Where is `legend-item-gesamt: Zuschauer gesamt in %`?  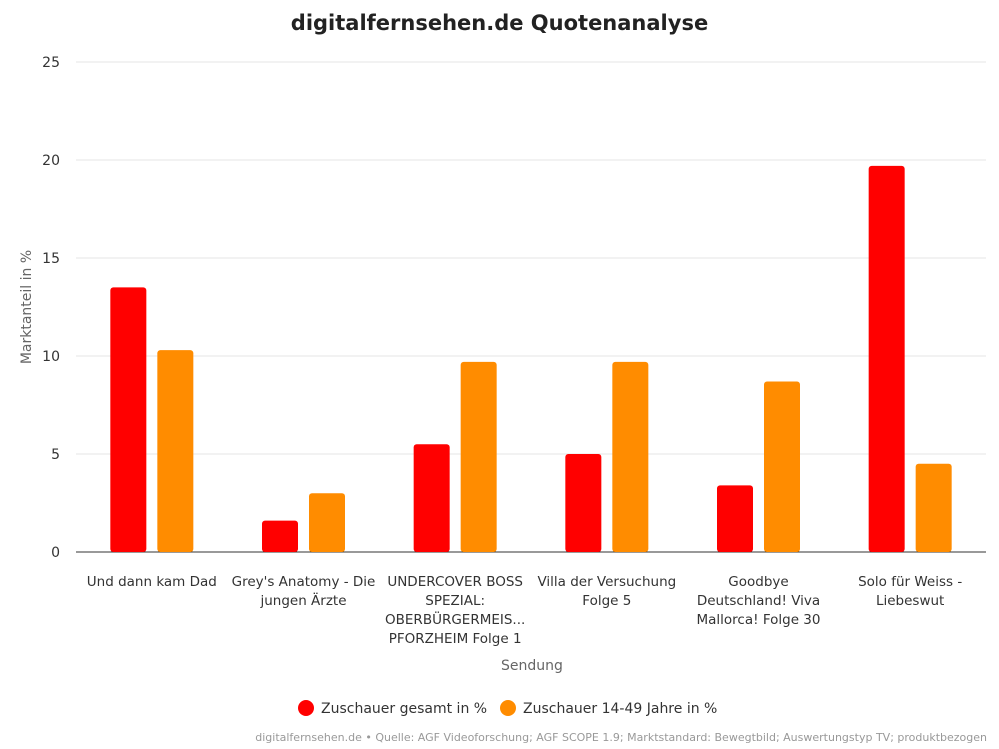
legend-item-gesamt: Zuschauer gesamt in % is located at coordinates (392, 708).